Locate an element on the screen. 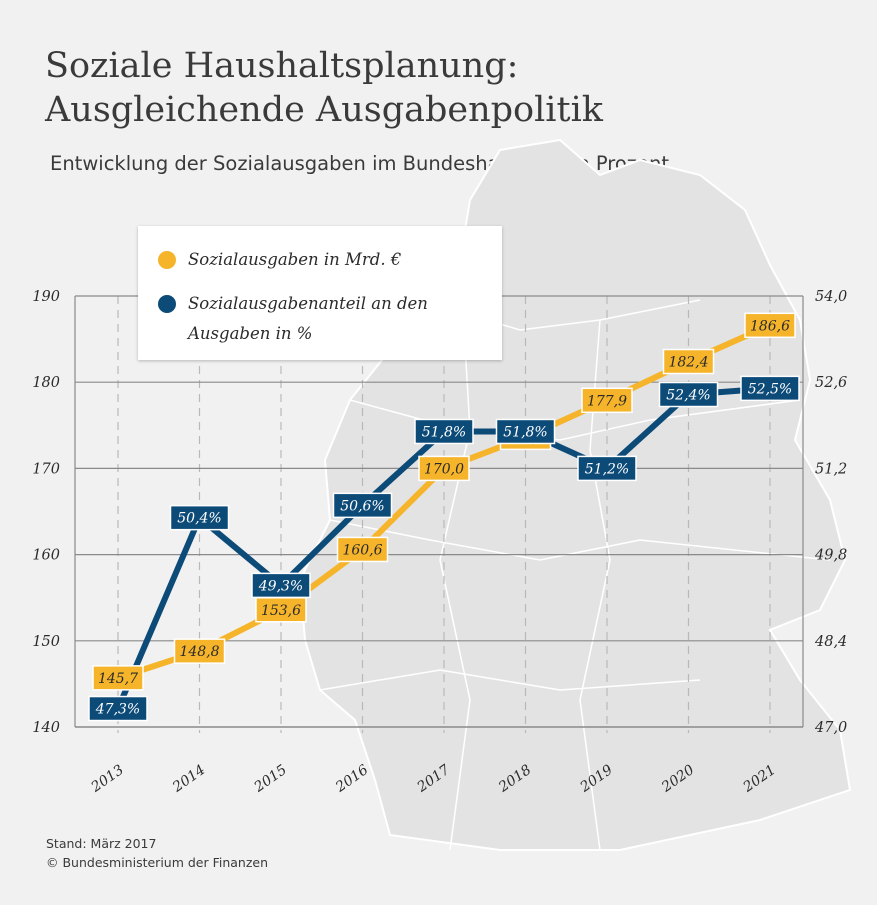 Image resolution: width=877 pixels, height=905 pixels. x-tick-label-2013: 2013 is located at coordinates (107, 779).